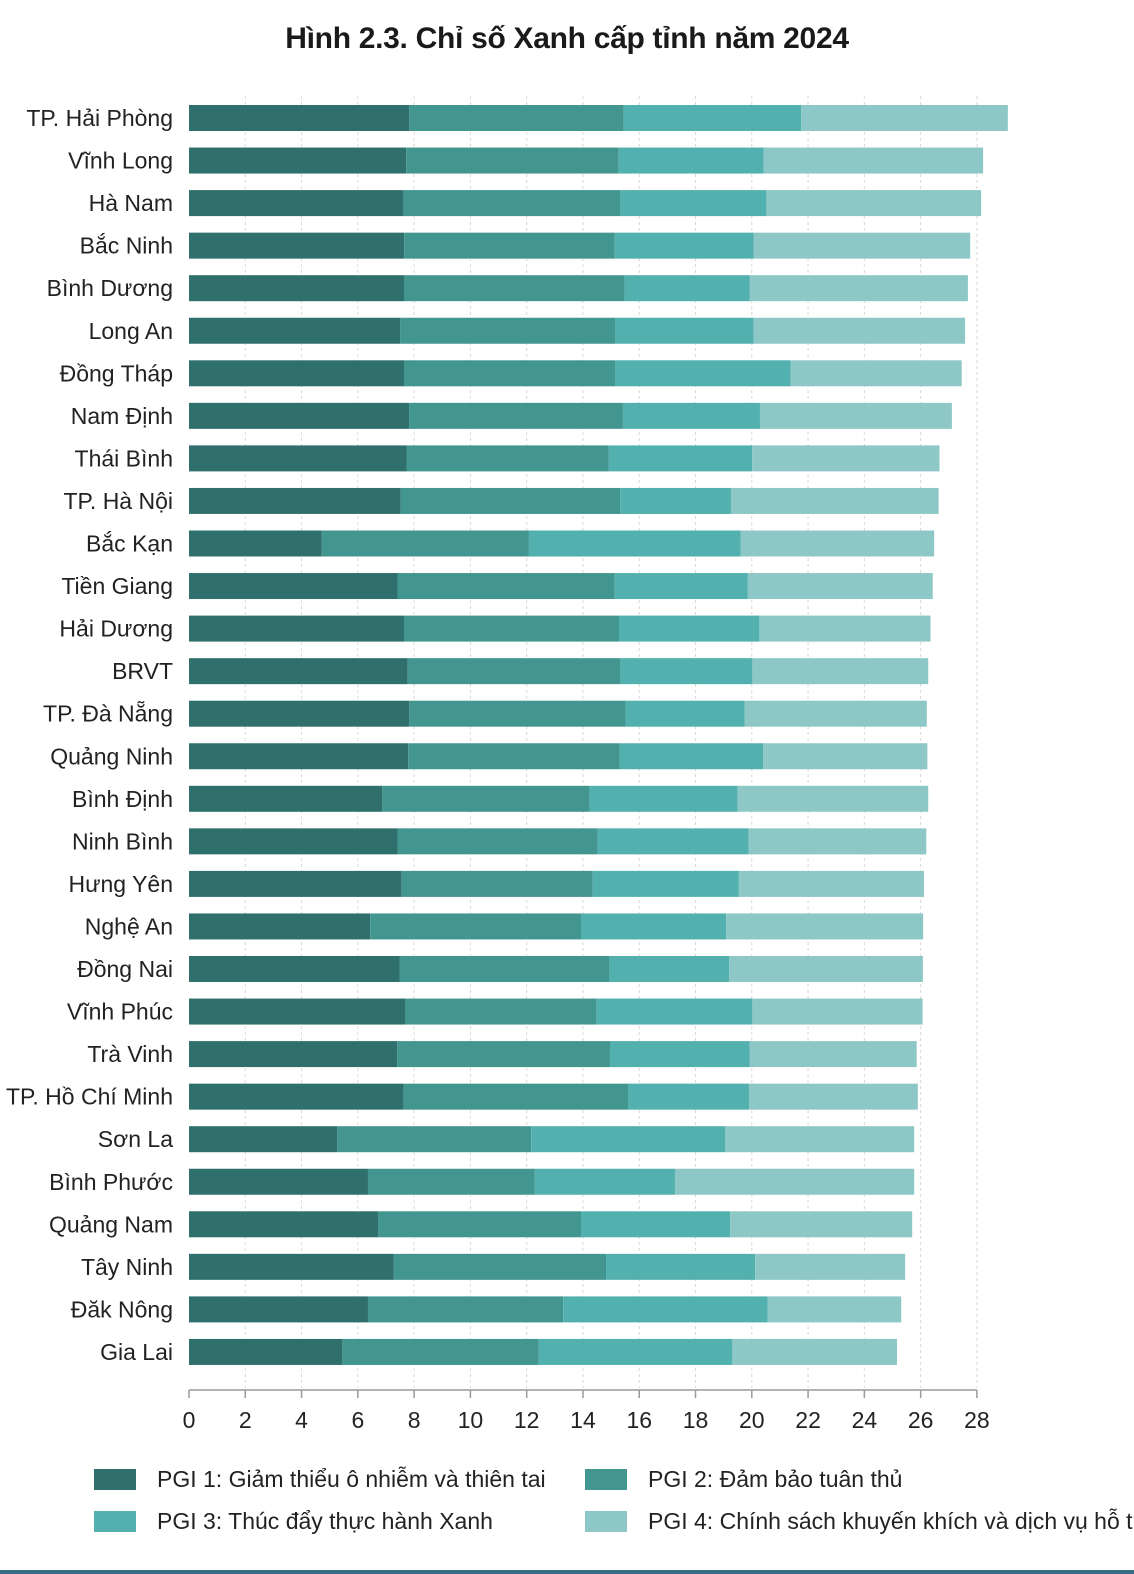  Describe the element at coordinates (977, 1420) in the screenshot. I see `x-tick-label: 28` at that location.